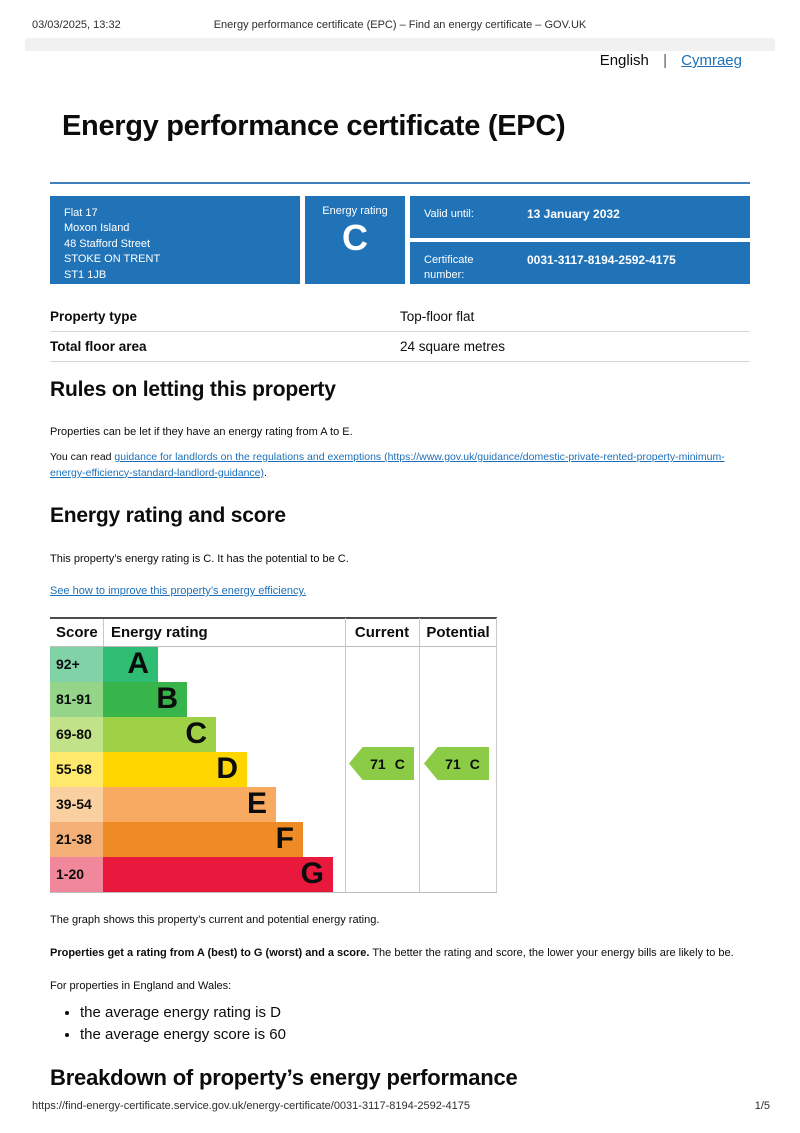 This screenshot has width=800, height=1133. I want to click on epc-band-row: 39-54 E, so click(273, 804).